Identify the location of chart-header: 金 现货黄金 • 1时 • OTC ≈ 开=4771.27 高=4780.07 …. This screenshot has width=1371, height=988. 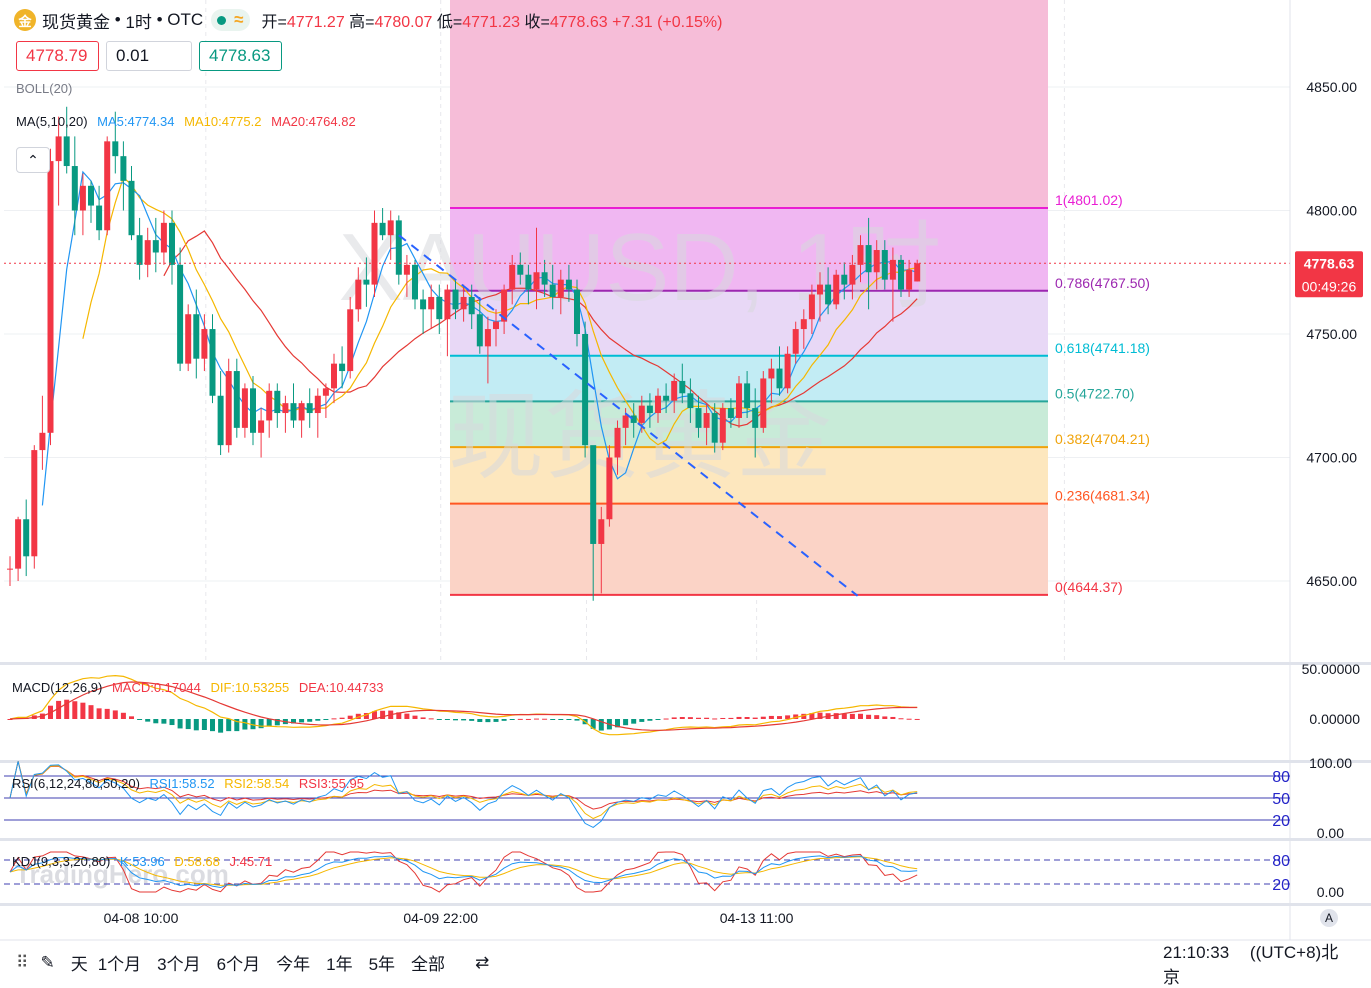
(368, 20).